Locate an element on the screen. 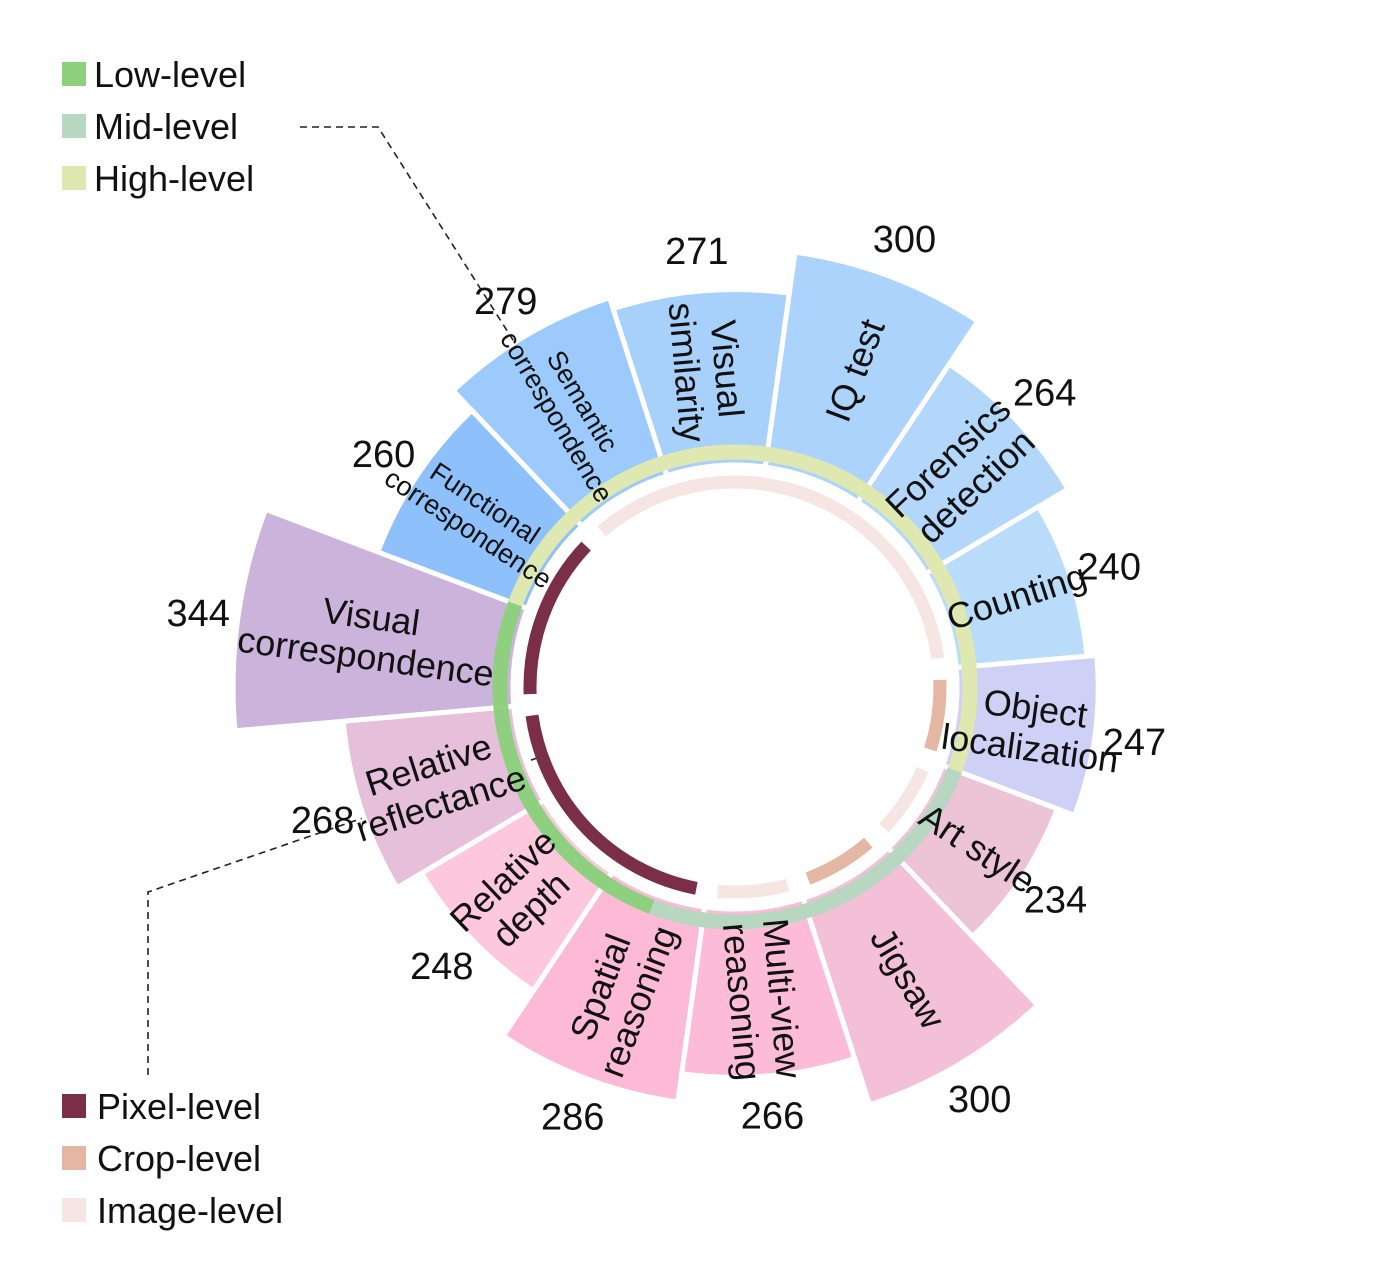  segment-relative-reflectance is located at coordinates (443, 797).